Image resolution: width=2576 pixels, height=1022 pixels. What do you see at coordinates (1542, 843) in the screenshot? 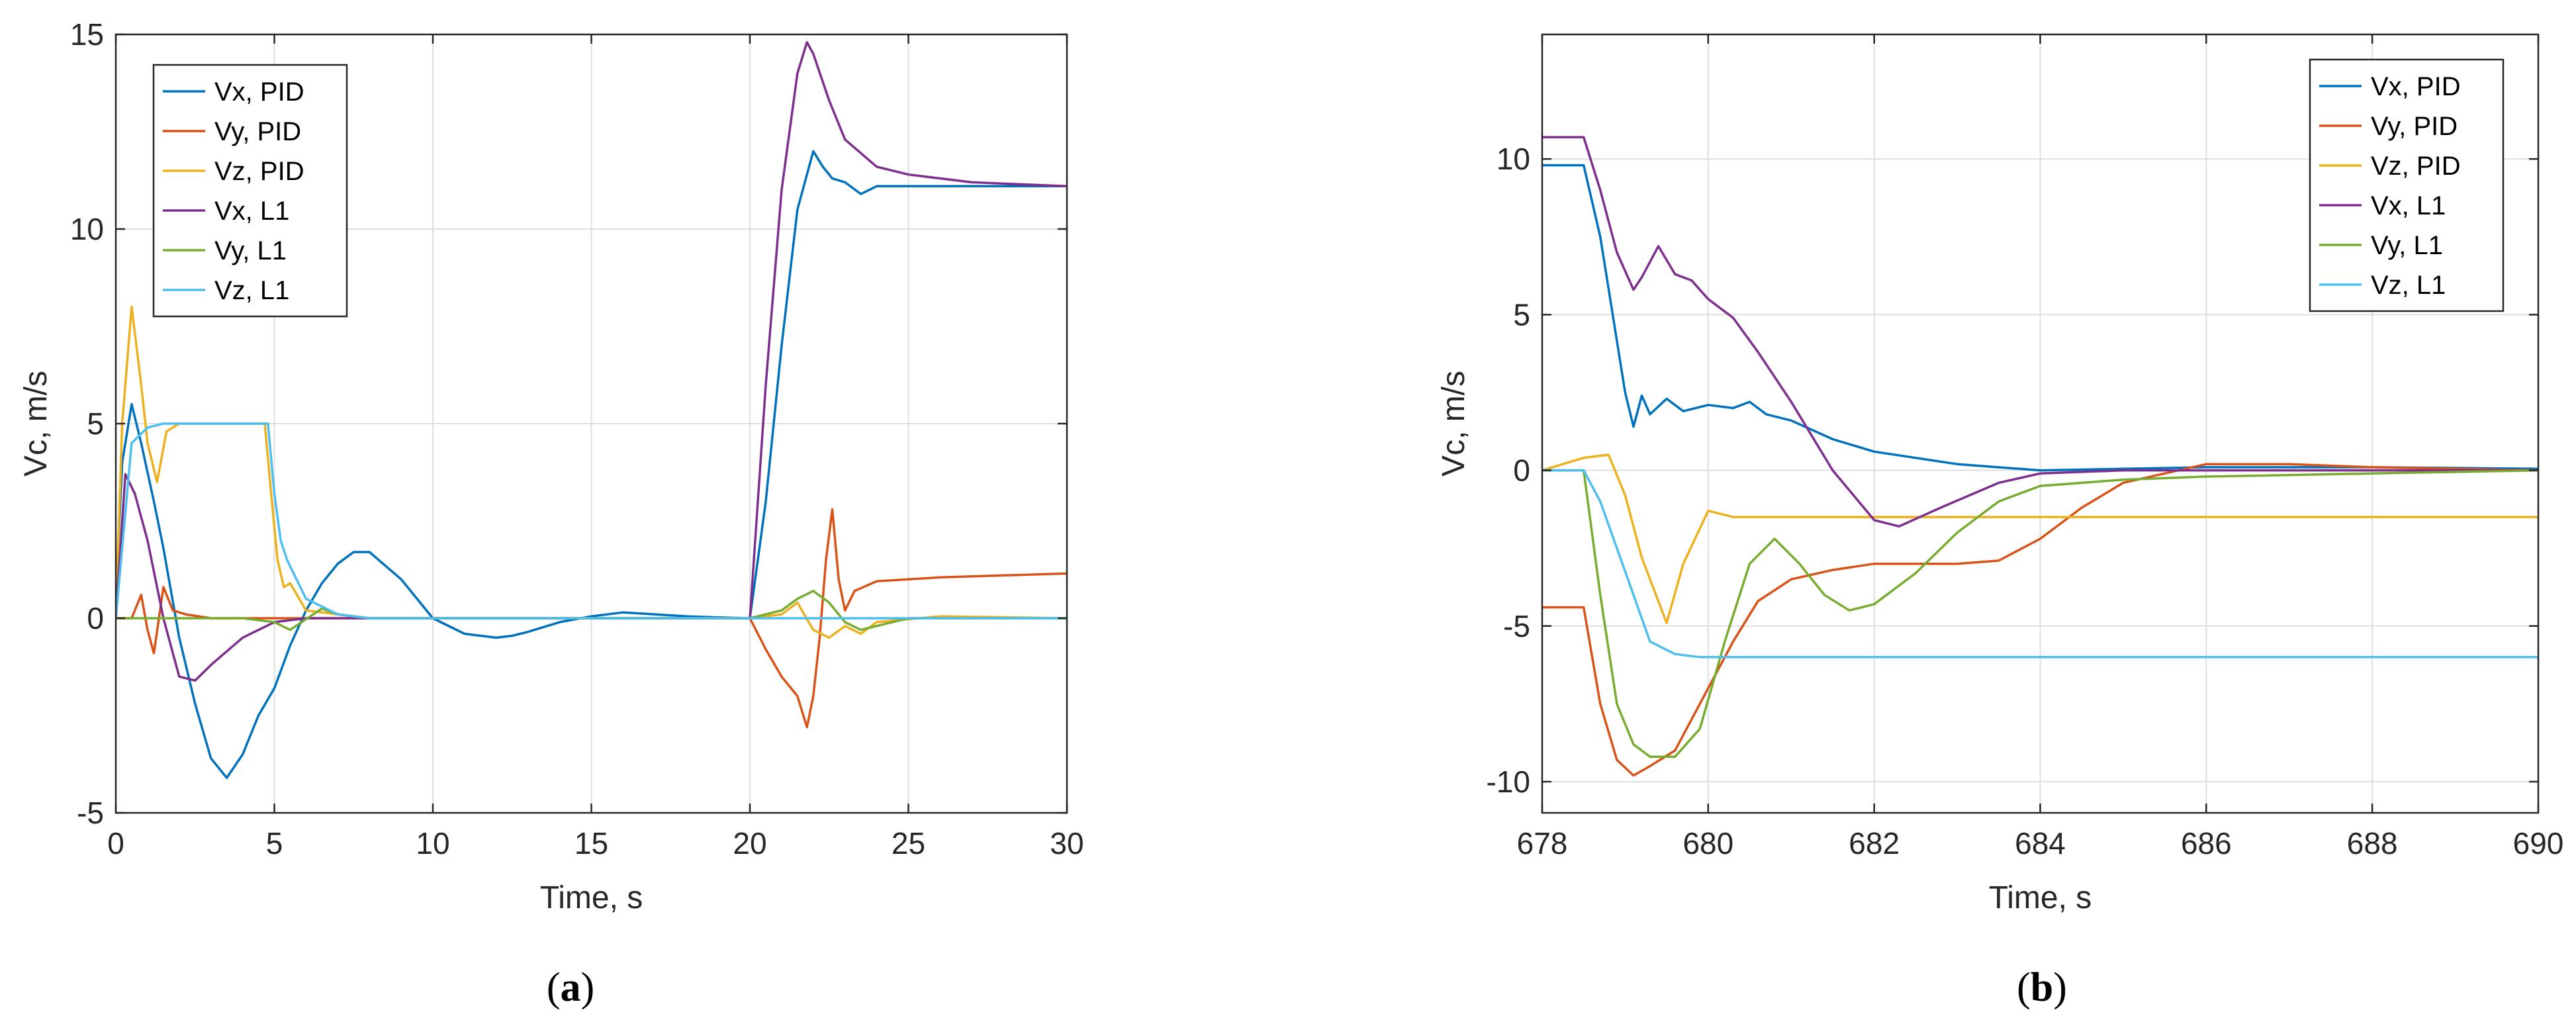
I see `x-tick-label: 678` at bounding box center [1542, 843].